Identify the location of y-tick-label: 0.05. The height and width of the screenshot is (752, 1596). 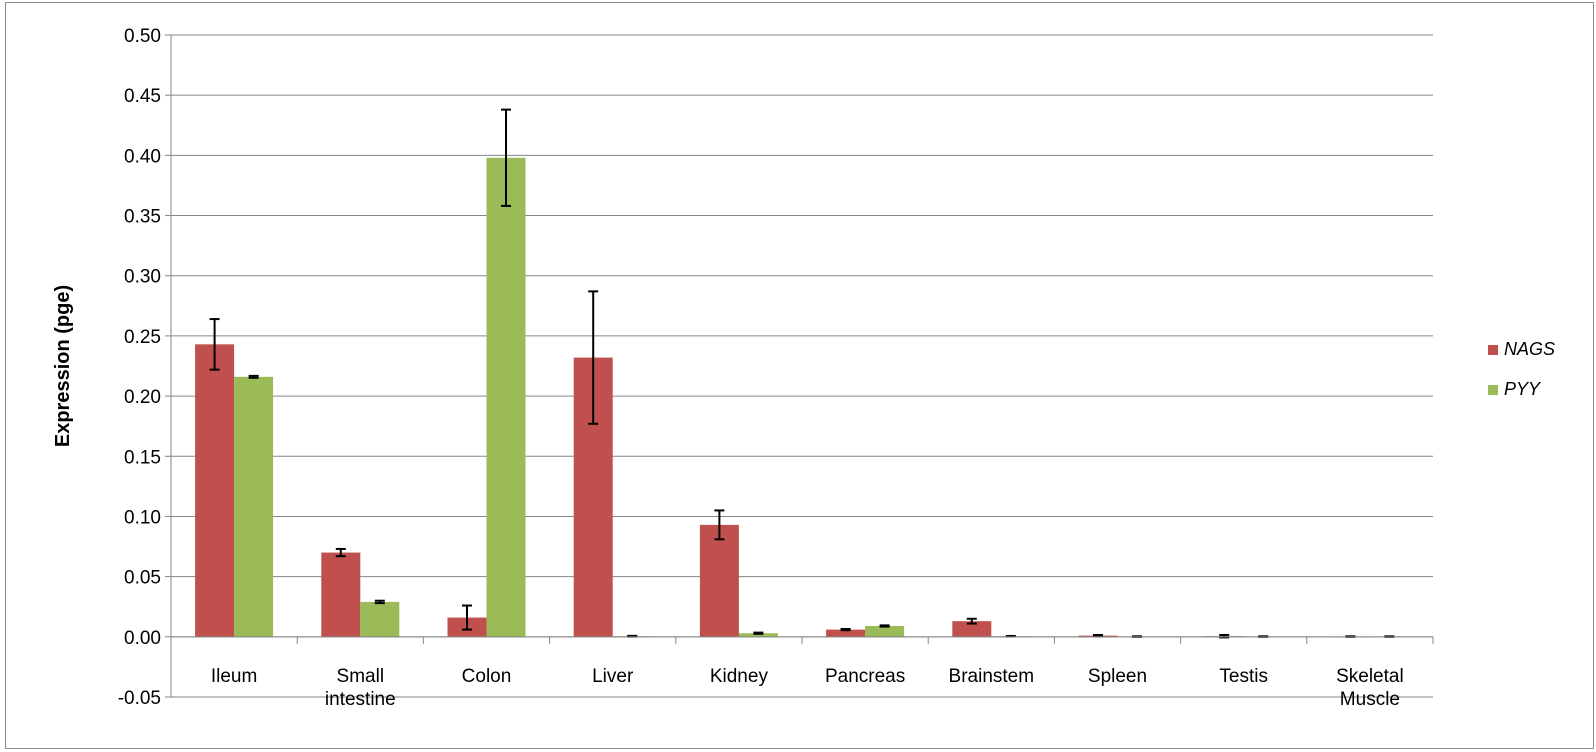
(142, 578).